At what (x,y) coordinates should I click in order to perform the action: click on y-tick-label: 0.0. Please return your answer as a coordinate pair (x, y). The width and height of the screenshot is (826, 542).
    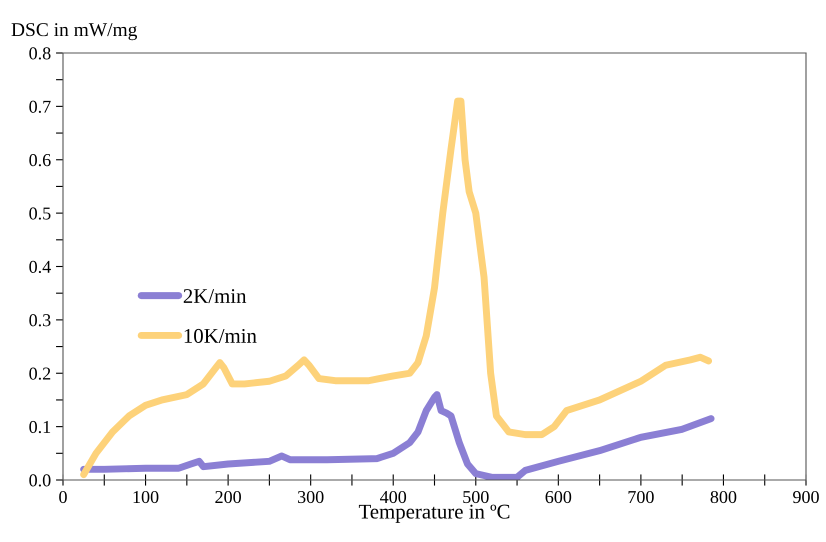
    Looking at the image, I should click on (40, 480).